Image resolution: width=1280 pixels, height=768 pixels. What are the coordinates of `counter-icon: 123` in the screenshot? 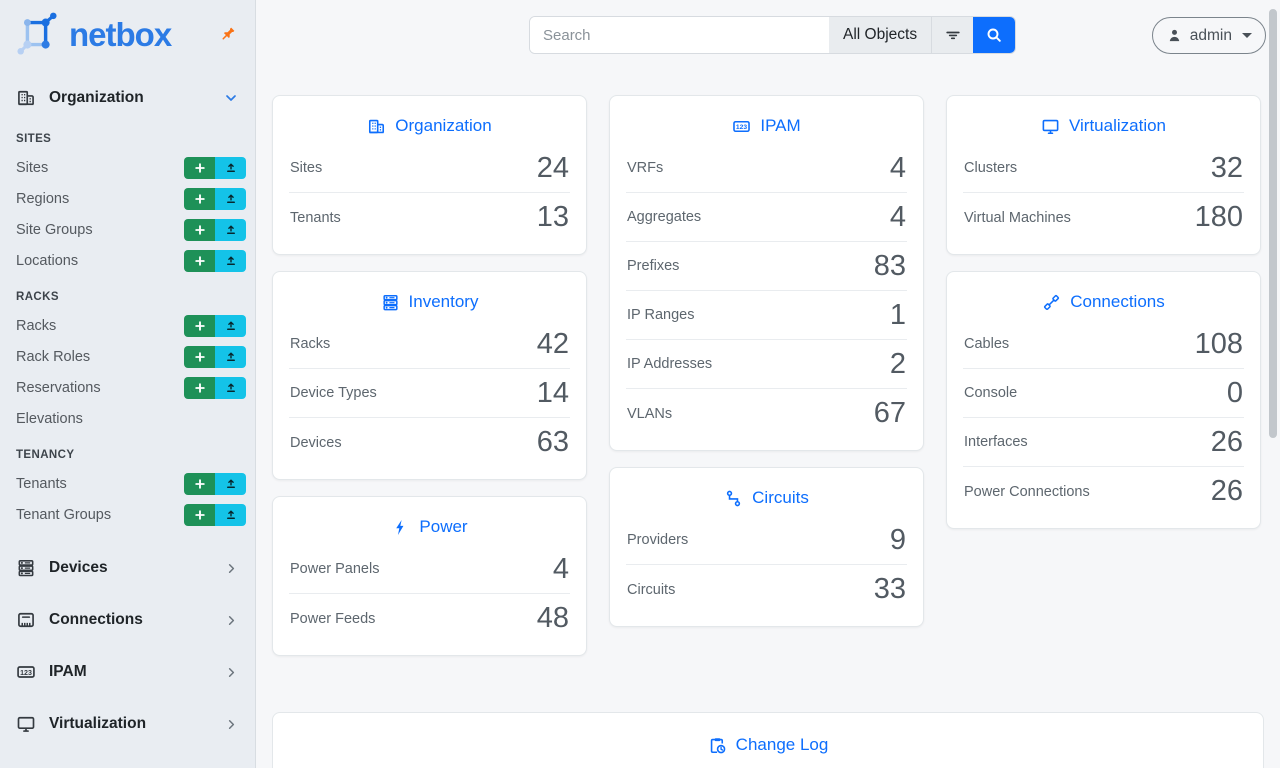 It's located at (26, 672).